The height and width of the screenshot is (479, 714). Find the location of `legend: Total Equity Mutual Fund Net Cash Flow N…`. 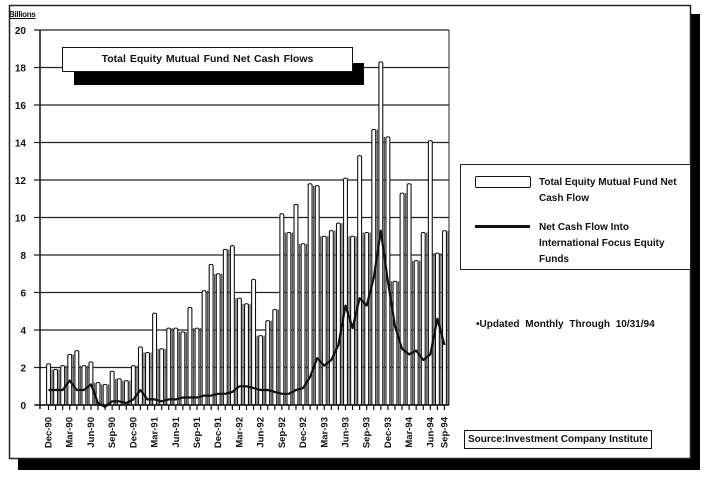

legend: Total Equity Mutual Fund Net Cash Flow N… is located at coordinates (575, 217).